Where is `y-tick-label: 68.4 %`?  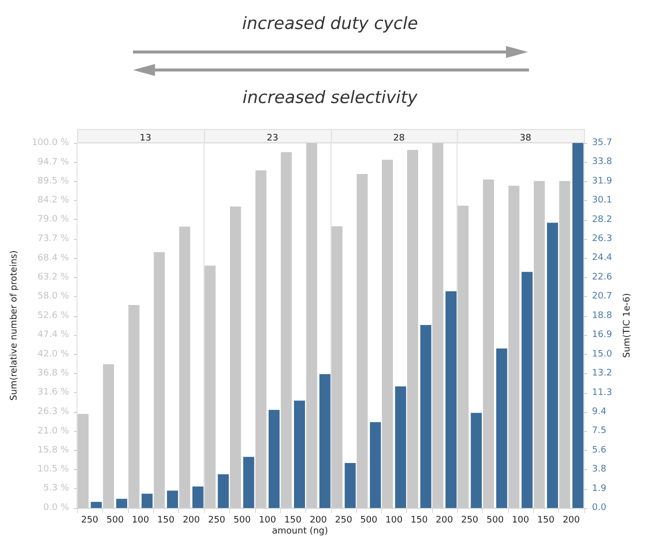 y-tick-label: 68.4 % is located at coordinates (54, 258).